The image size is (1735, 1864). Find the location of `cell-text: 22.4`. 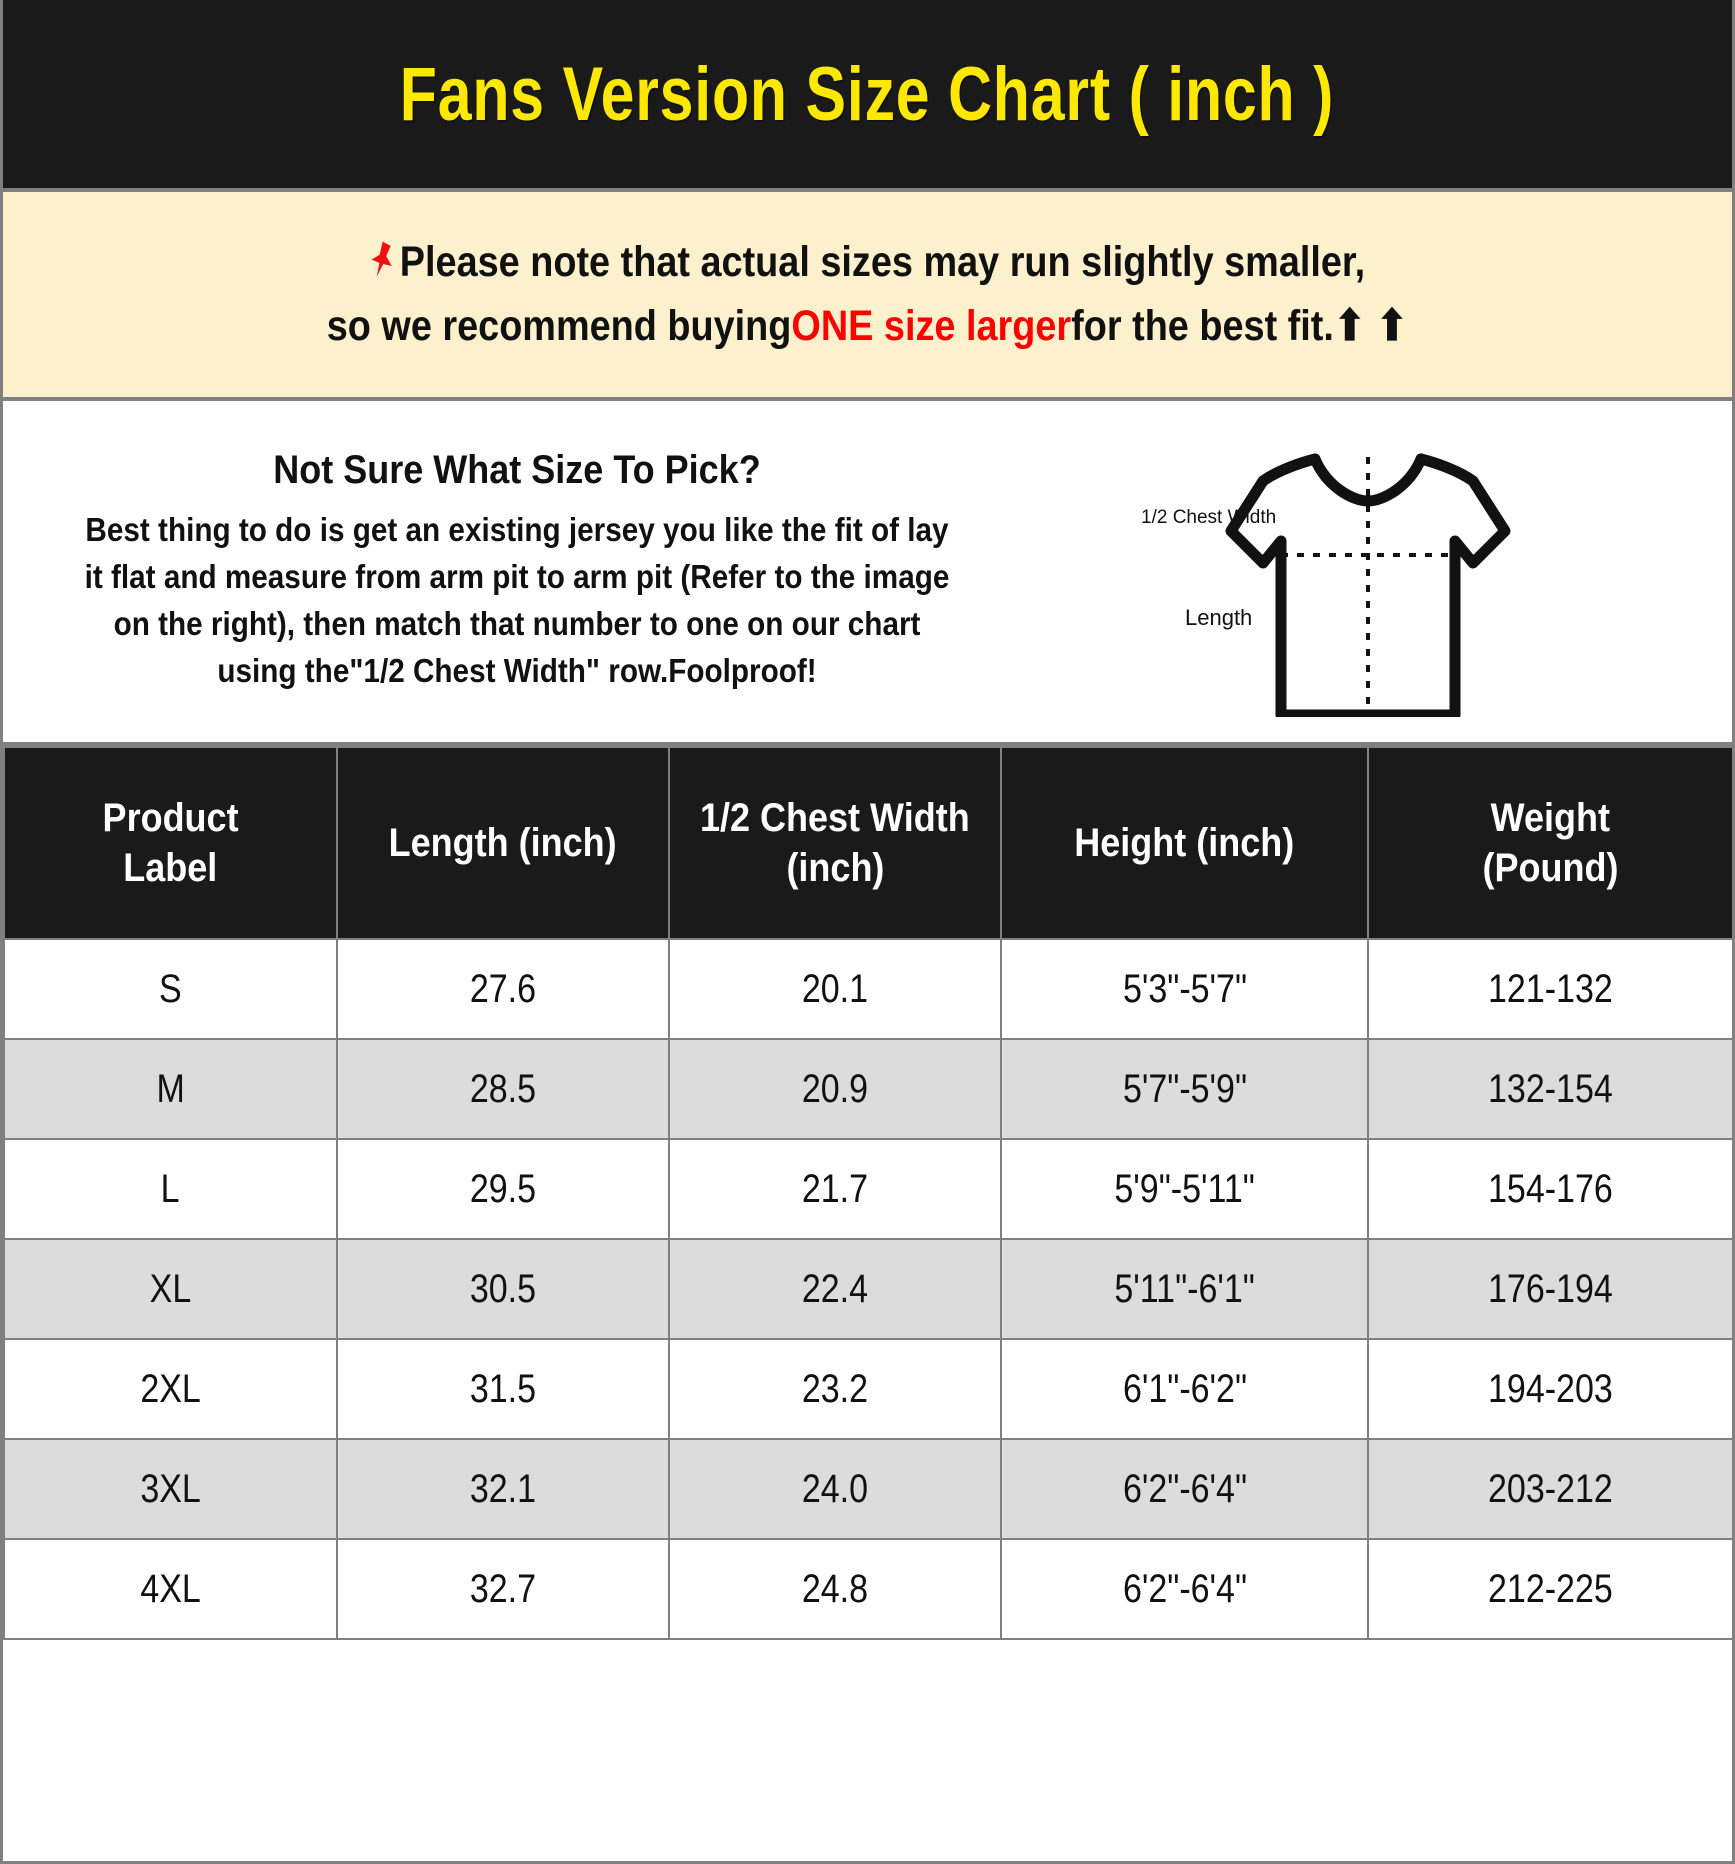

cell-text: 22.4 is located at coordinates (835, 1288).